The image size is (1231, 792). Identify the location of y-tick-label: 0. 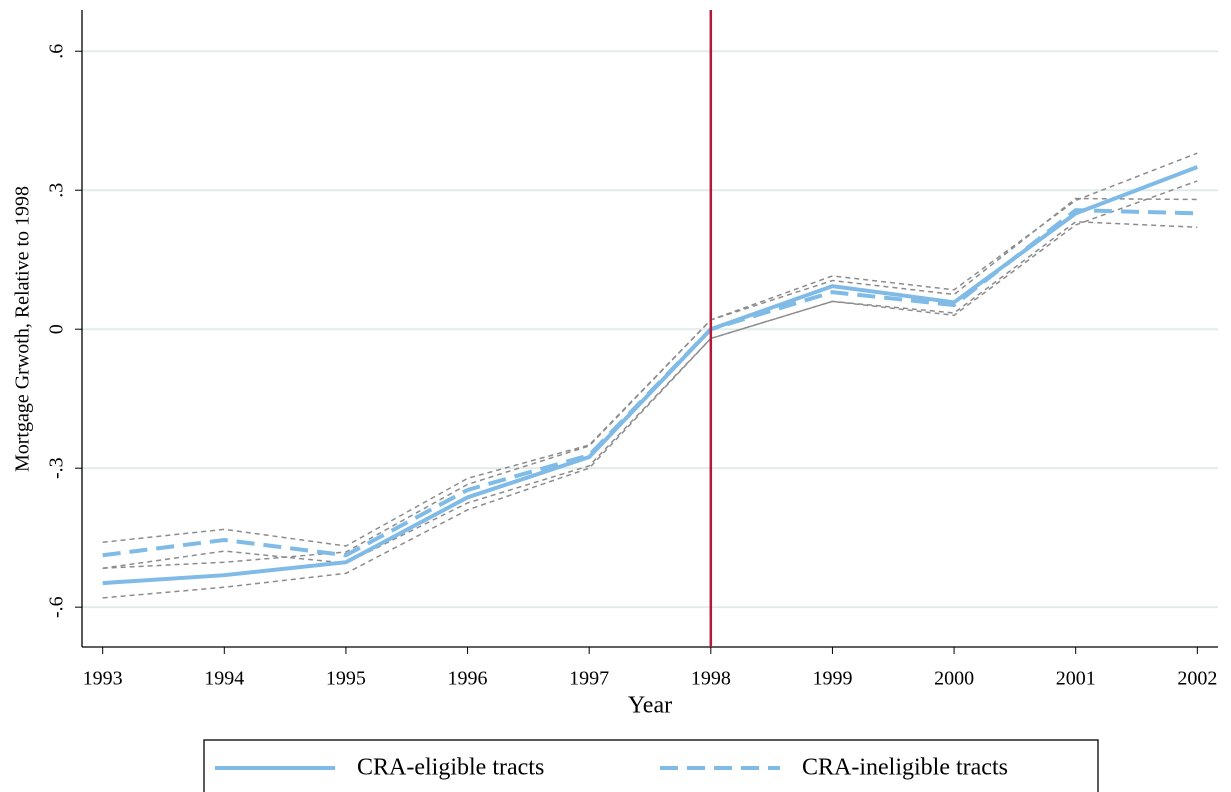
(57, 329).